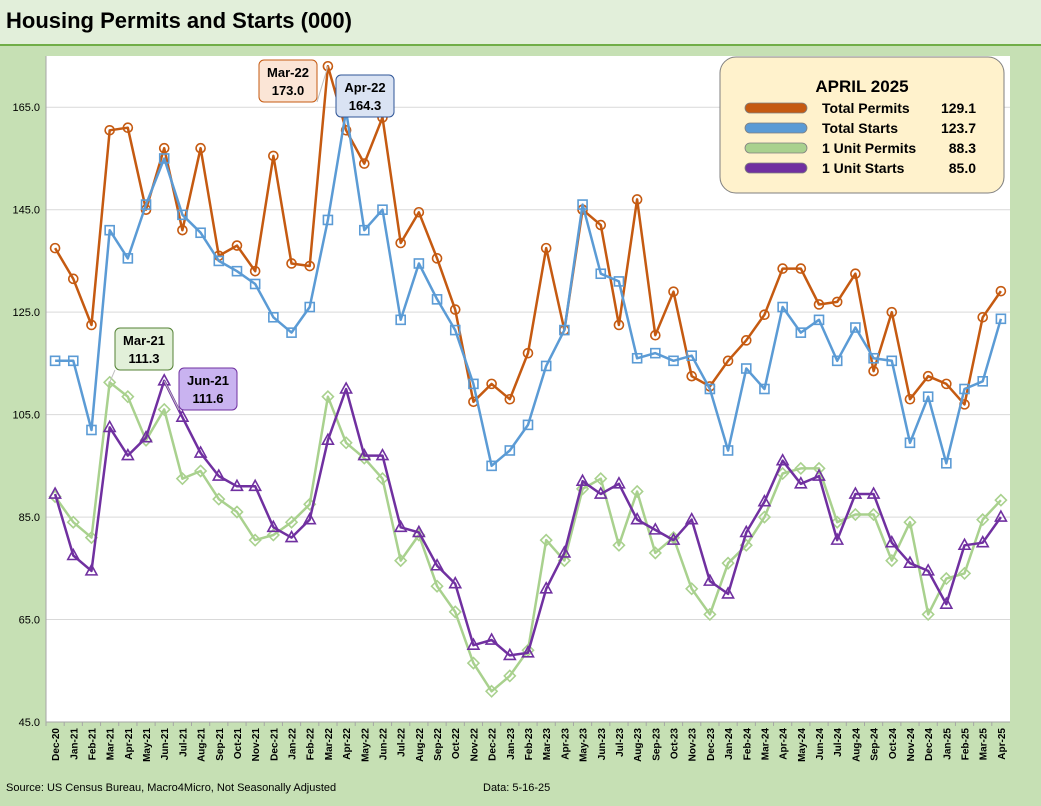 Image resolution: width=1041 pixels, height=806 pixels. I want to click on annotation-box, so click(144, 349).